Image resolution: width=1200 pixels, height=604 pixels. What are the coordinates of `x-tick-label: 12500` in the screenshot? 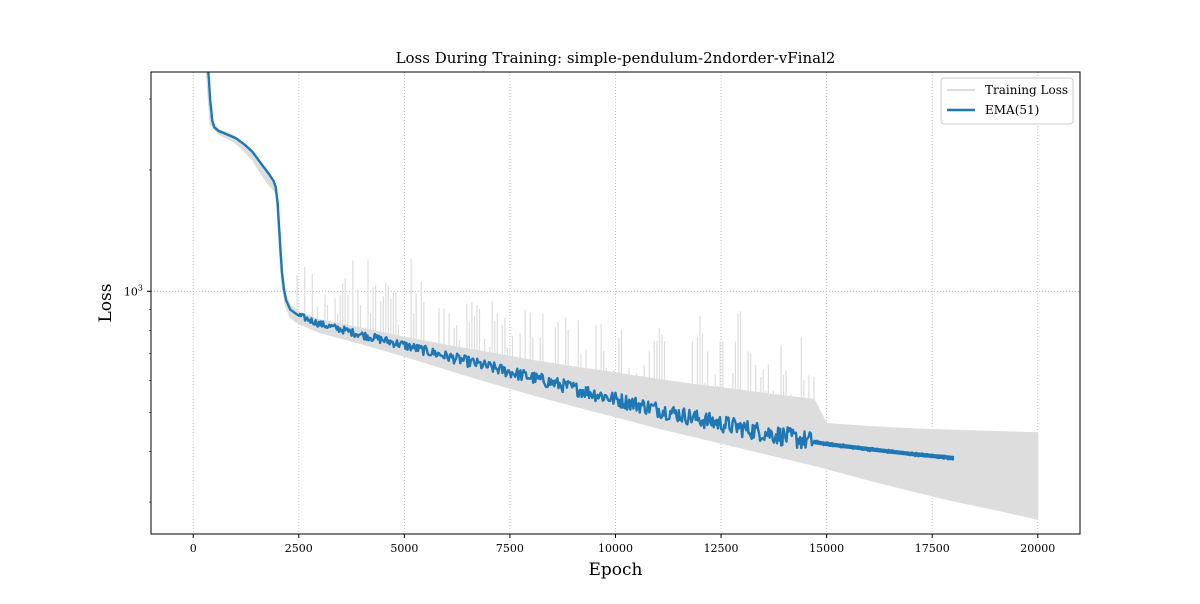 It's located at (721, 548).